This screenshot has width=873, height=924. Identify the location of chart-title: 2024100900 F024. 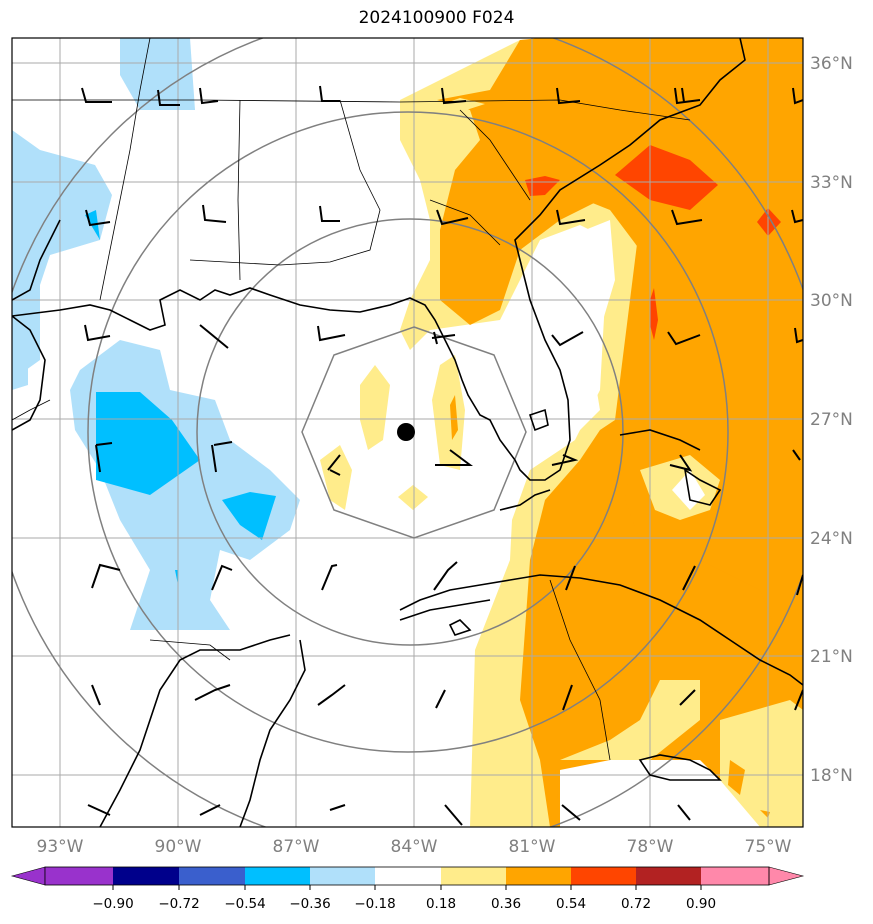
(436, 18).